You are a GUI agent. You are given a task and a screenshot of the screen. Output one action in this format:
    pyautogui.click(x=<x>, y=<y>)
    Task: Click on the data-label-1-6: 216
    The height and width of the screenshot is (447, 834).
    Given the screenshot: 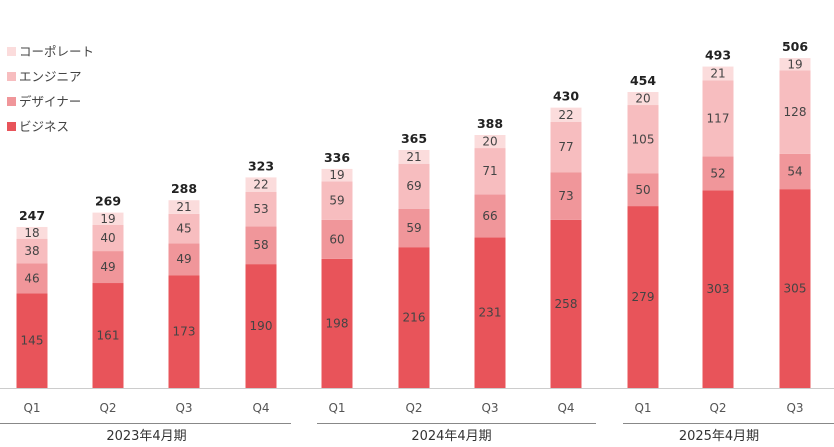 What is the action you would take?
    pyautogui.click(x=414, y=318)
    